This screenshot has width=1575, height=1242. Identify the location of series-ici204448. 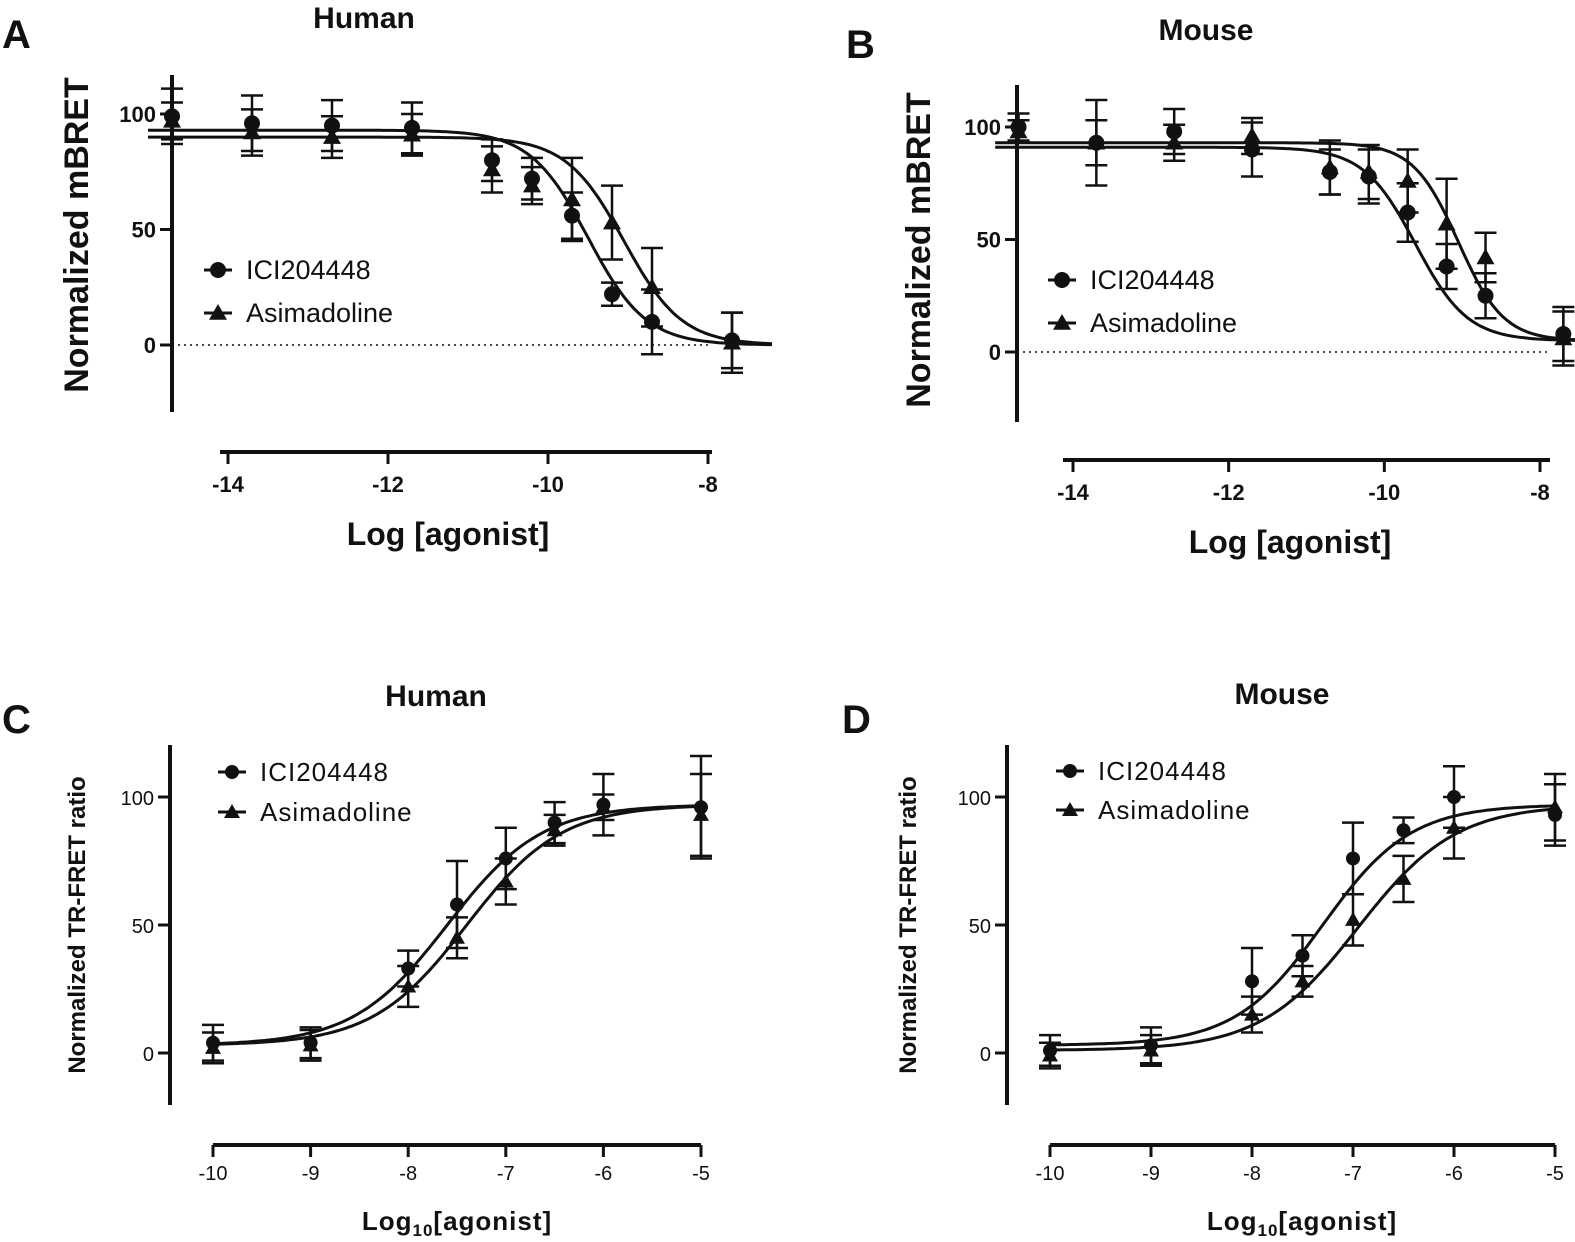
(460, 228).